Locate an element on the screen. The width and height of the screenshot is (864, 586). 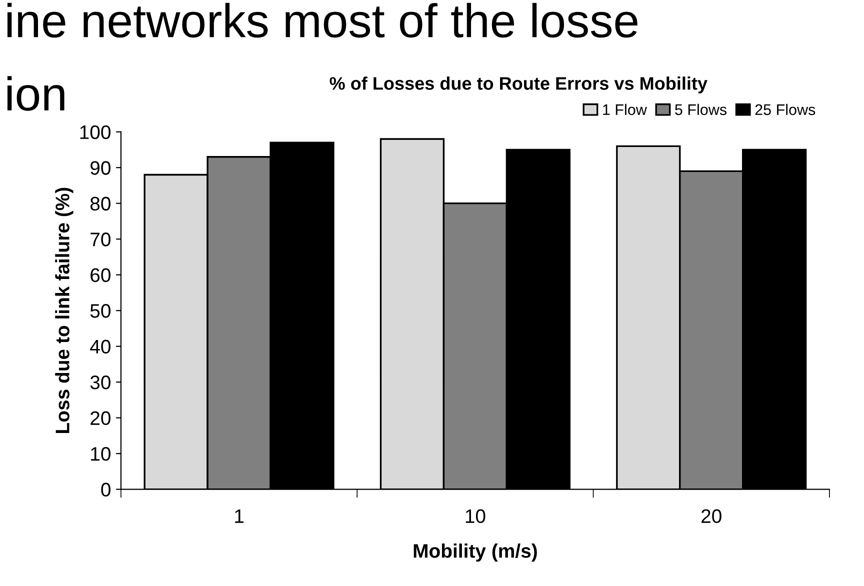
y-tick-label: 50 is located at coordinates (100, 311).